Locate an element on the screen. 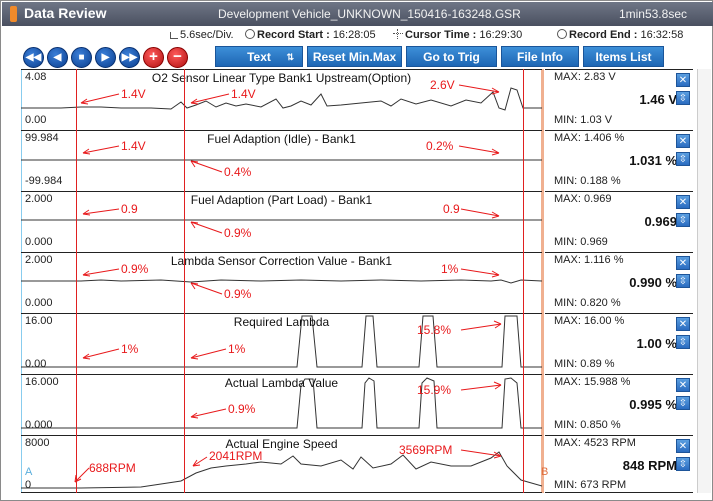 The width and height of the screenshot is (713, 501). annotation: 2041RPM is located at coordinates (236, 456).